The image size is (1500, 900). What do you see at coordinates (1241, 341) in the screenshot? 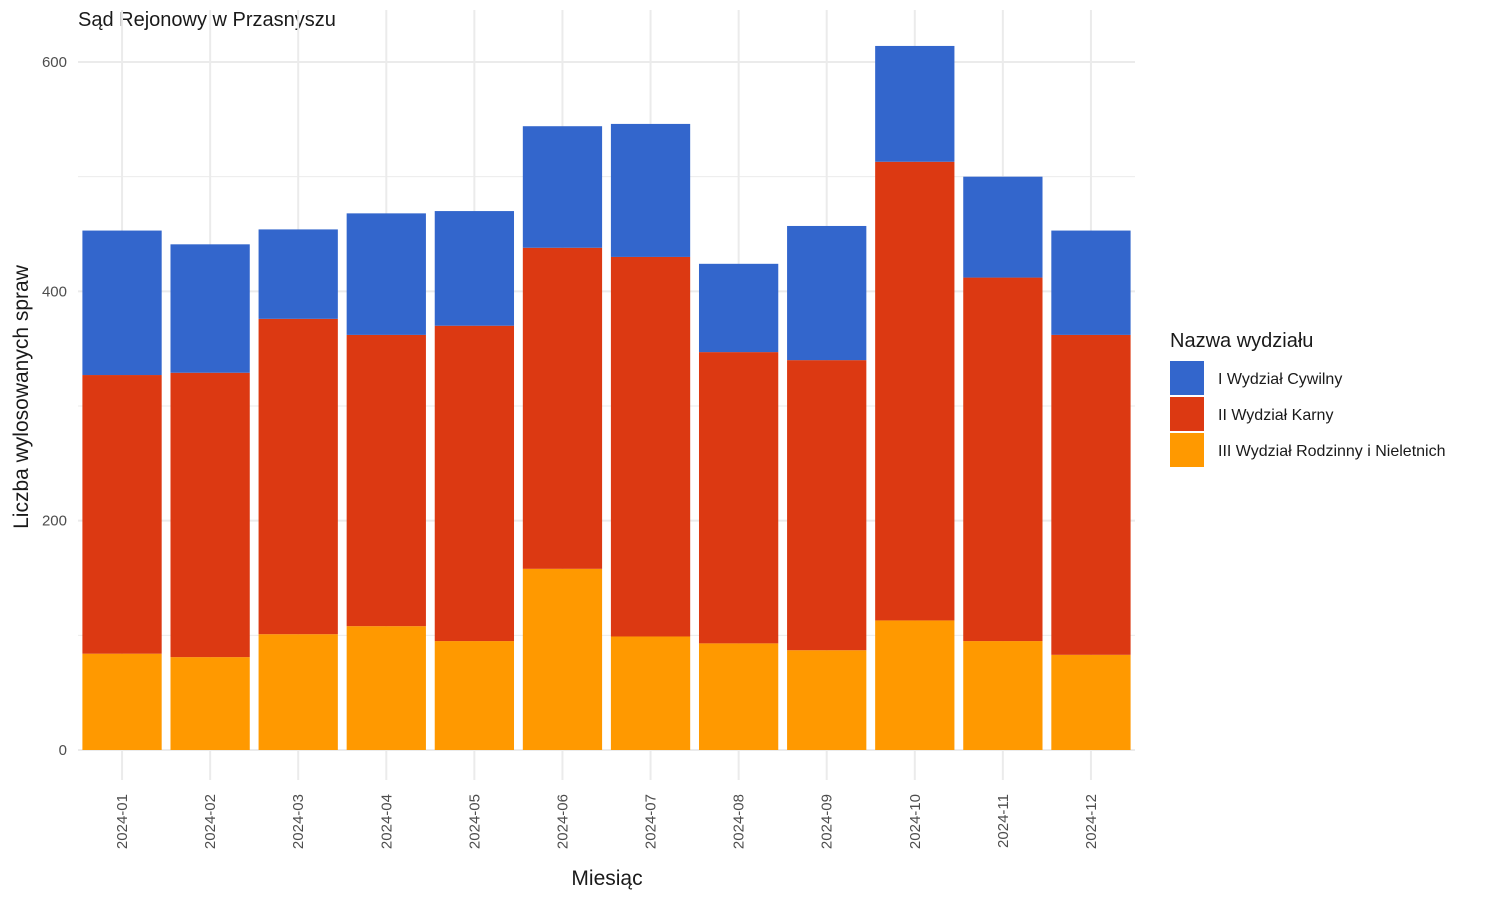
I see `legend-title: Nazwa wydziału` at bounding box center [1241, 341].